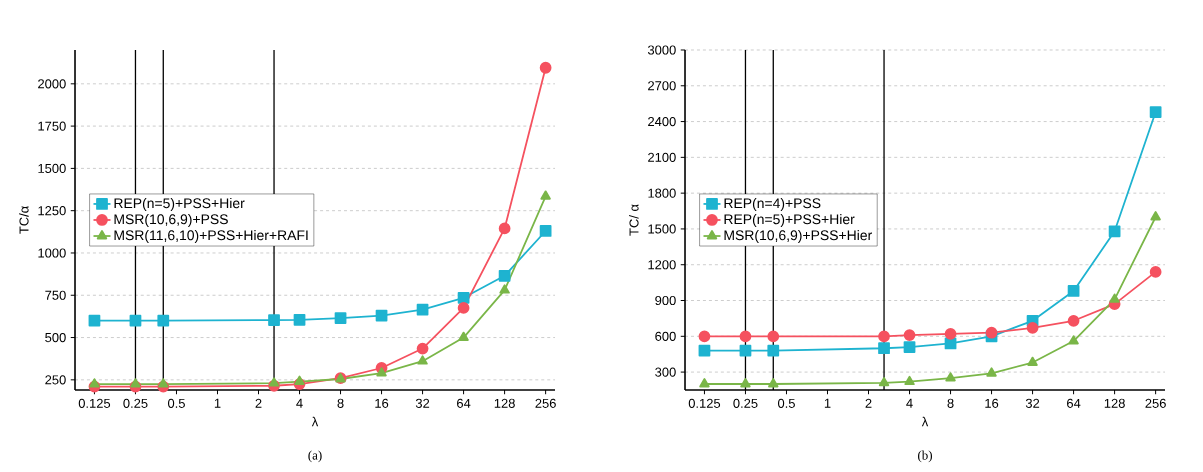  Describe the element at coordinates (772, 204) in the screenshot. I see `legend-label: REP(n=4)+PSS` at that location.